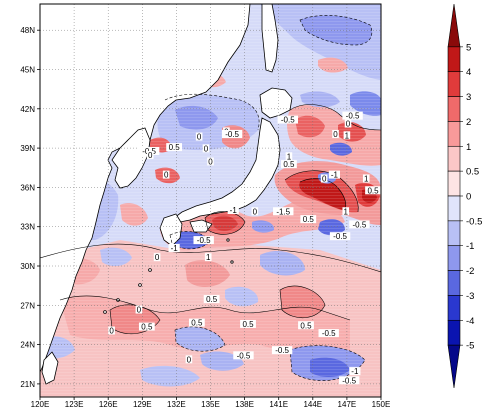 Image resolution: width=499 pixels, height=408 pixels. Describe the element at coordinates (470, 346) in the screenshot. I see `colorbar-label: -5` at that location.